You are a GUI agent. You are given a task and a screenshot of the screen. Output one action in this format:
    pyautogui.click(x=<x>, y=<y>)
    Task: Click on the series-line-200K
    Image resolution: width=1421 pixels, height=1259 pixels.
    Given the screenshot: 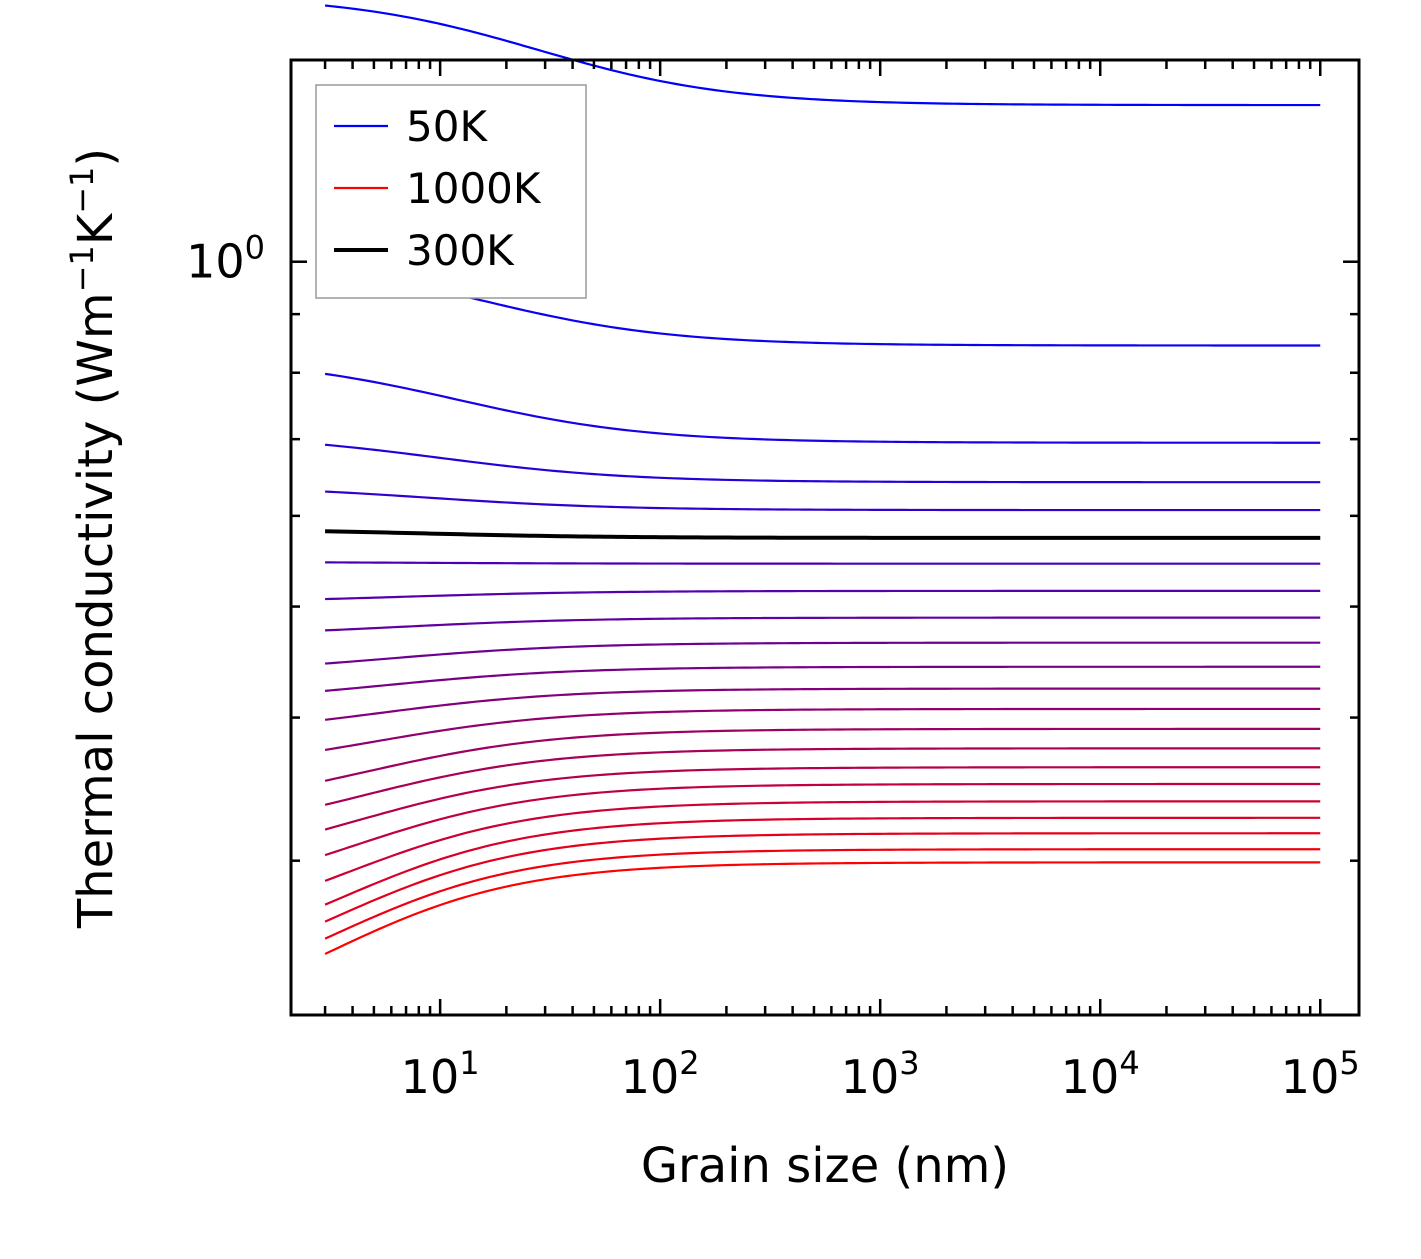 What is the action you would take?
    pyautogui.click(x=822, y=463)
    